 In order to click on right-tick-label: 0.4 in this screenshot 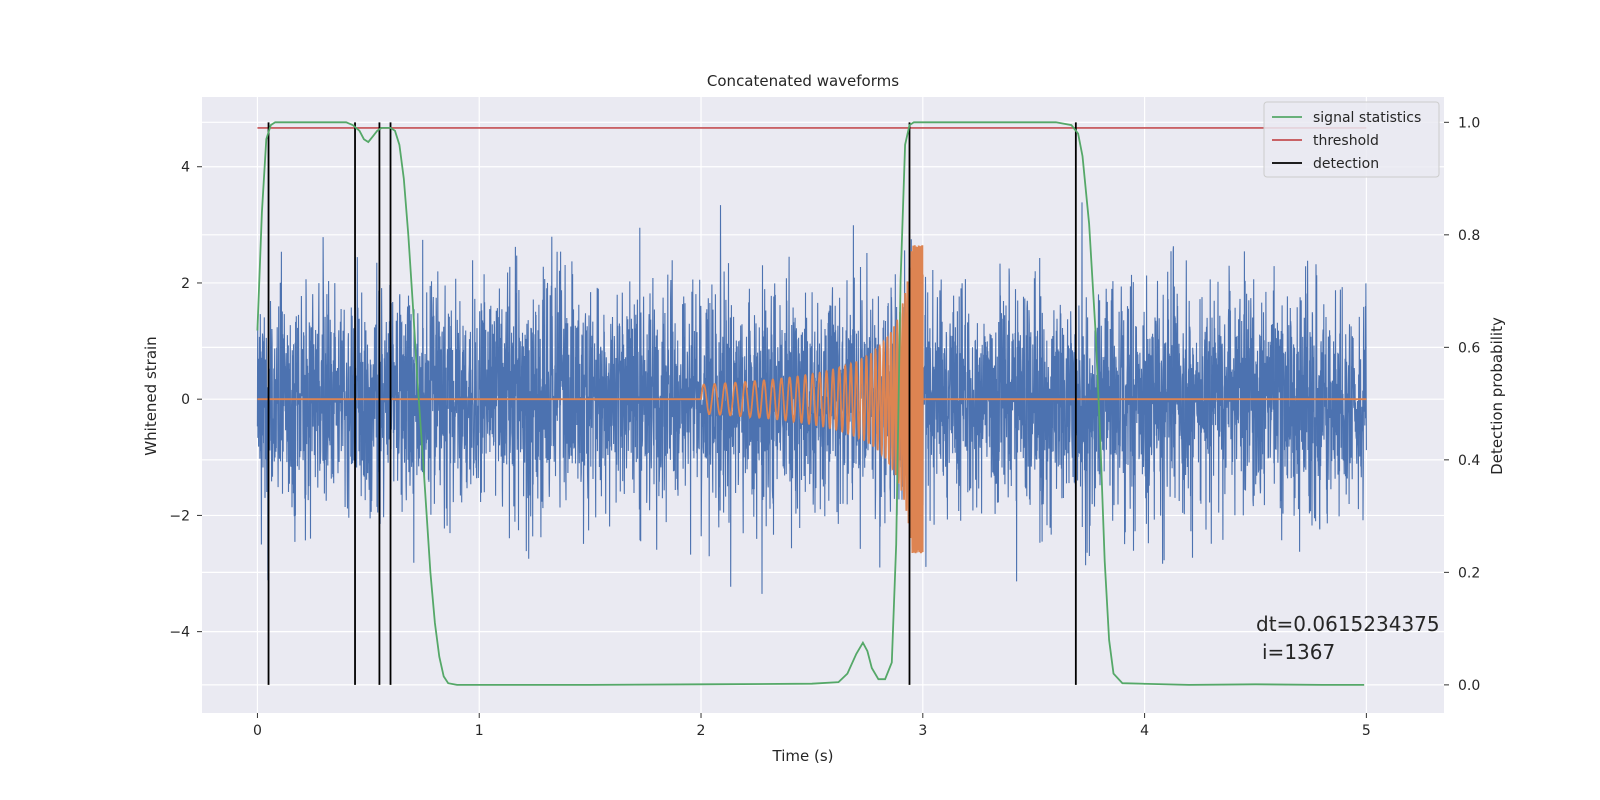, I will do `click(1469, 461)`.